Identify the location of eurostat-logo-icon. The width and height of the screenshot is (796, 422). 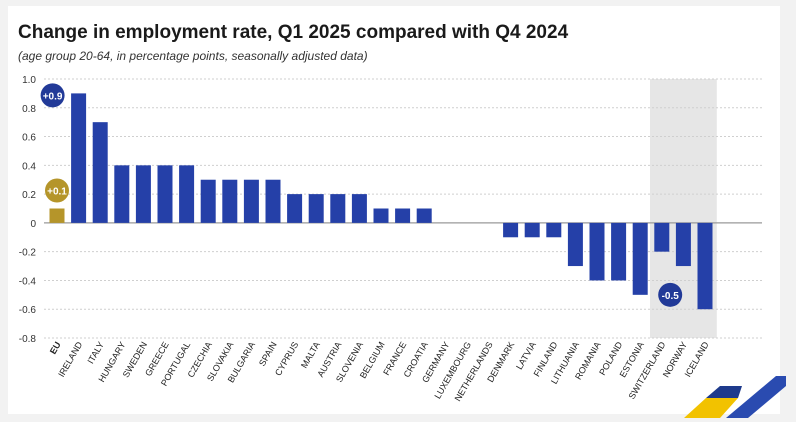
(735, 397).